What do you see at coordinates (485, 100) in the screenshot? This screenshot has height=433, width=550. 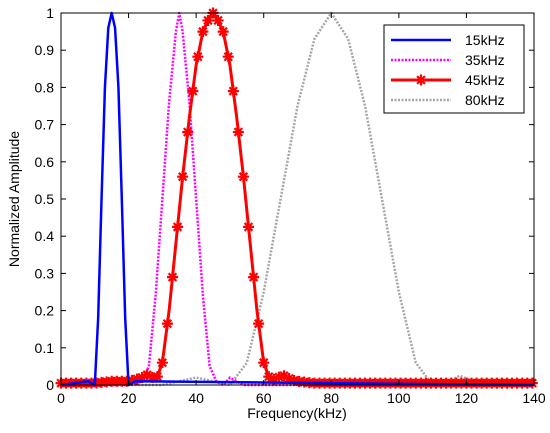 I see `legend-label: 80kHz` at bounding box center [485, 100].